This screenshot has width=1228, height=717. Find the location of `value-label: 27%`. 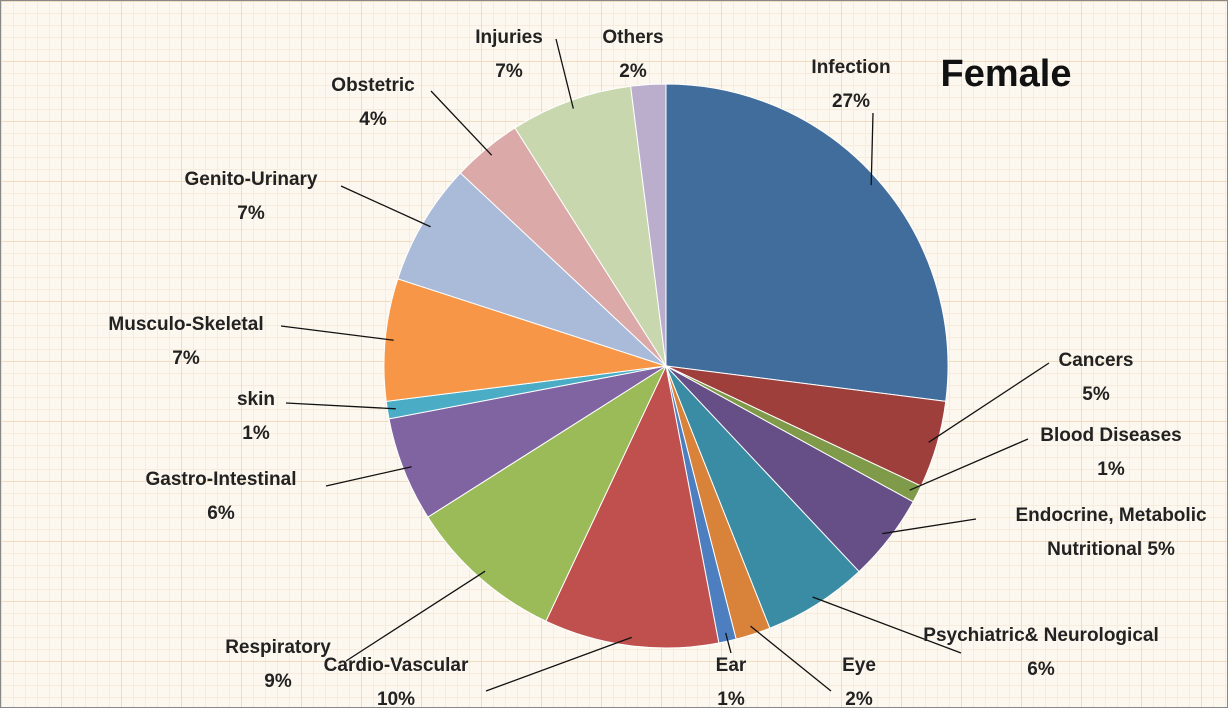

value-label: 27% is located at coordinates (851, 101).